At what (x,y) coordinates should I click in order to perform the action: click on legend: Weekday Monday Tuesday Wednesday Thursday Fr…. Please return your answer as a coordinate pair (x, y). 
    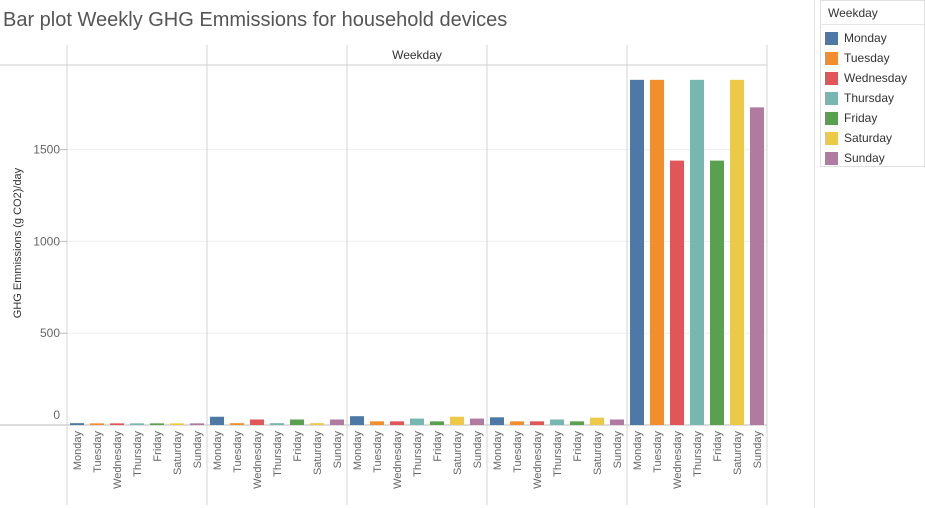
    Looking at the image, I should click on (872, 83).